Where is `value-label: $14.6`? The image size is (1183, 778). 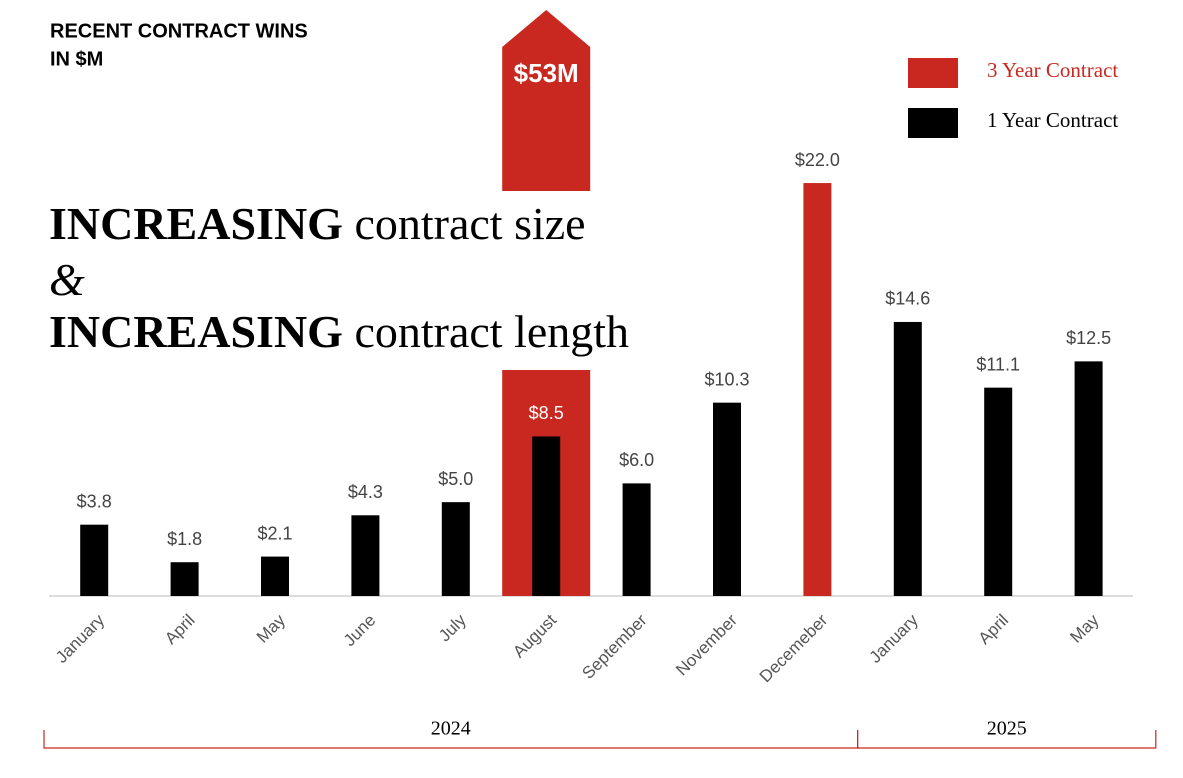
value-label: $14.6 is located at coordinates (907, 299).